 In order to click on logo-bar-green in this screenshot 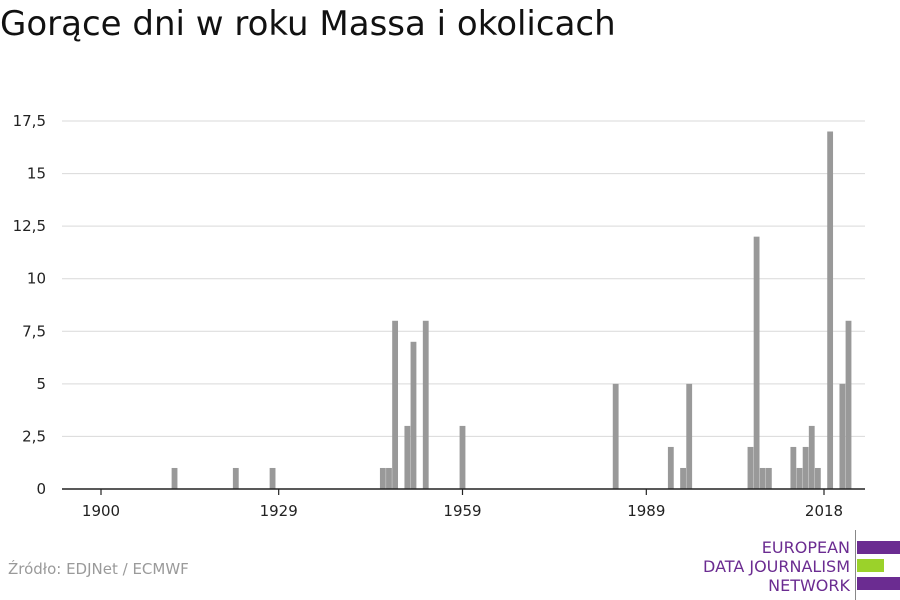, I will do `click(870, 565)`.